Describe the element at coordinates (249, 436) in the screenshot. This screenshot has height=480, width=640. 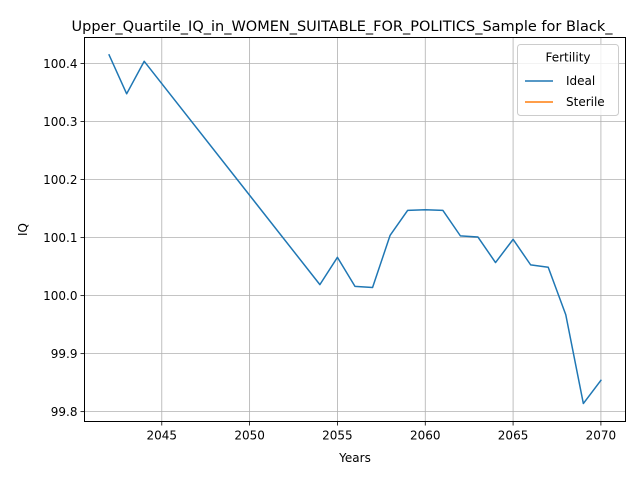
I see `x-tick-label: 2050` at that location.